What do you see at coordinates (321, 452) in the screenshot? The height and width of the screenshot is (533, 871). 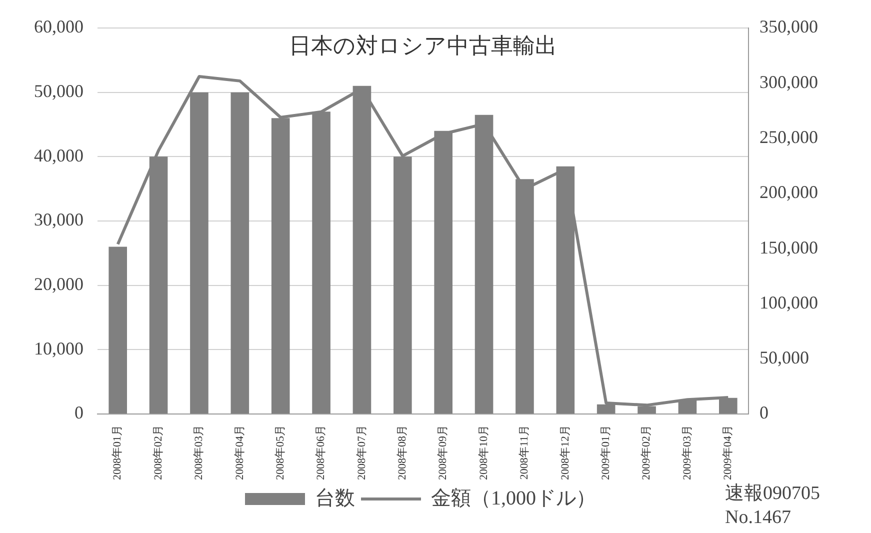 I see `x-tick-label: 2008年06月` at bounding box center [321, 452].